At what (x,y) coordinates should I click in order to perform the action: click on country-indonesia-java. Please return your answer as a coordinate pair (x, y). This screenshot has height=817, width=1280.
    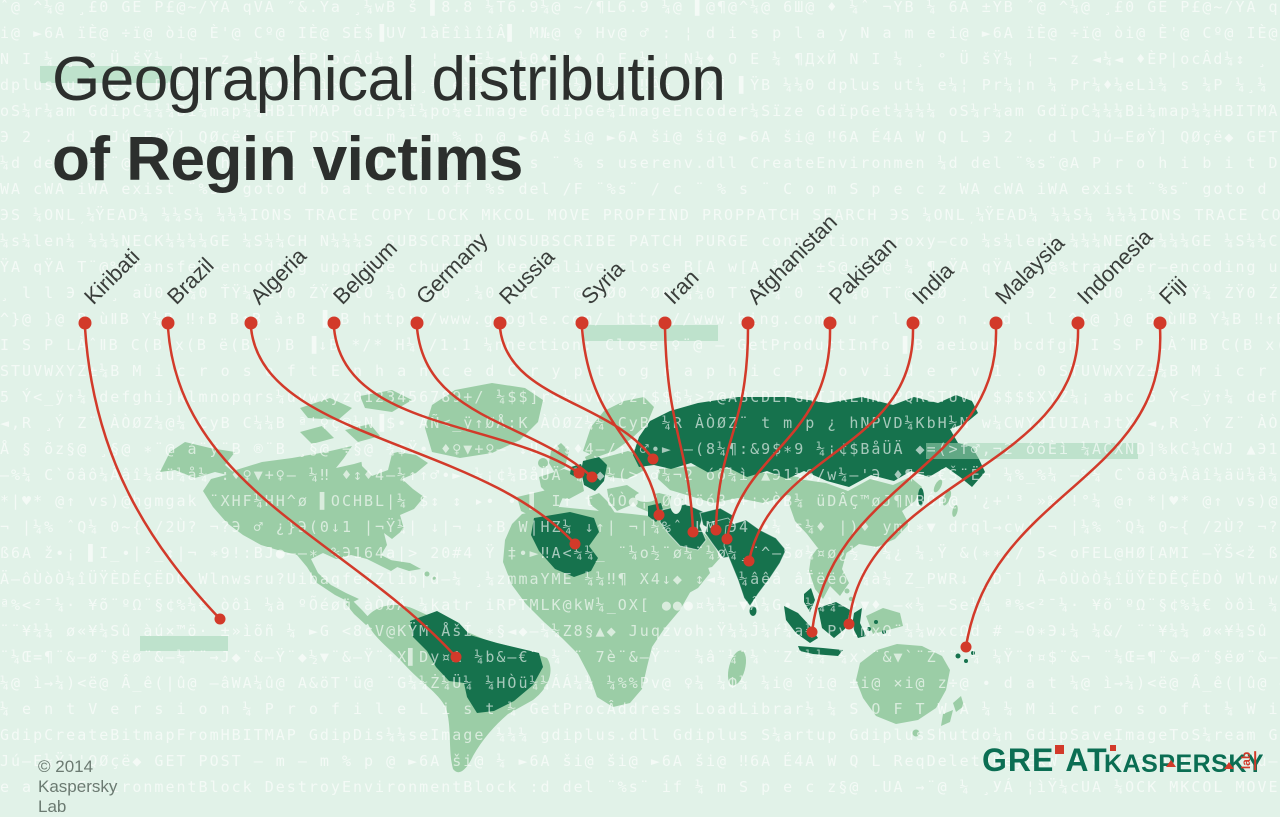
    Looking at the image, I should click on (820, 651).